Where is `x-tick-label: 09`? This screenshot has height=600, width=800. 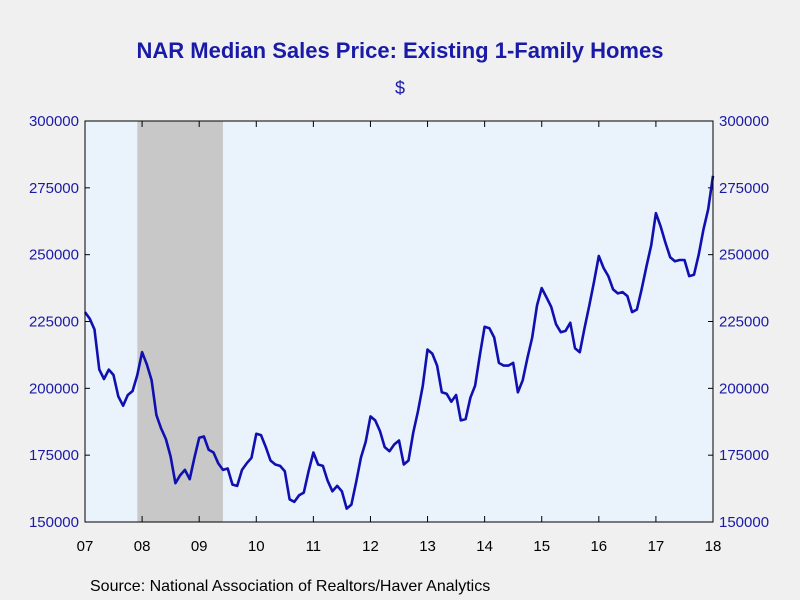
x-tick-label: 09 is located at coordinates (199, 546).